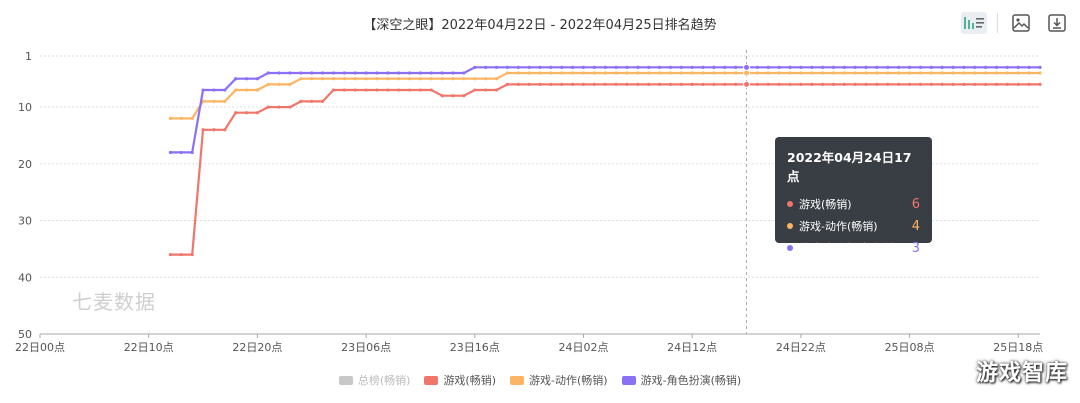 This screenshot has width=1080, height=403. What do you see at coordinates (910, 347) in the screenshot?
I see `x-tick-label: 25日08点` at bounding box center [910, 347].